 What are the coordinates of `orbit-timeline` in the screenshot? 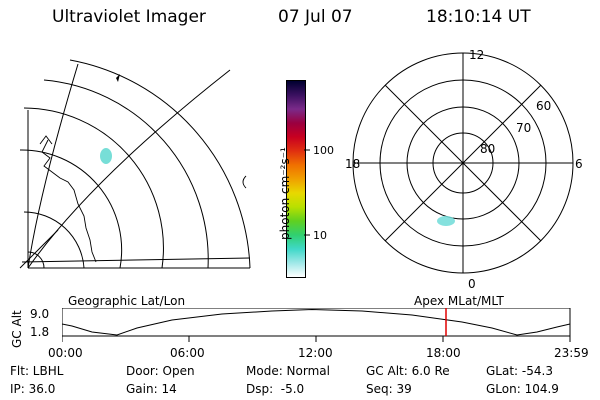 It's located at (316, 325).